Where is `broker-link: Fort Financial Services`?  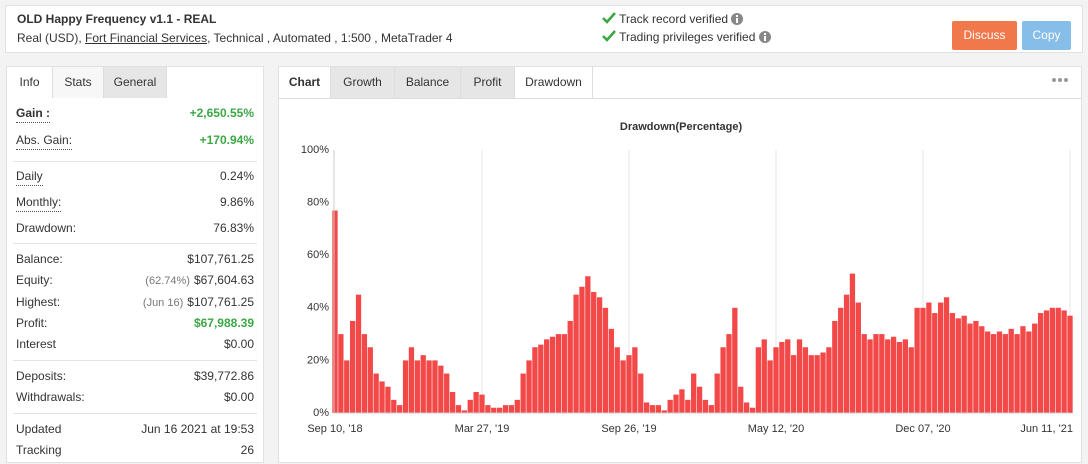
broker-link: Fort Financial Services is located at coordinates (146, 38).